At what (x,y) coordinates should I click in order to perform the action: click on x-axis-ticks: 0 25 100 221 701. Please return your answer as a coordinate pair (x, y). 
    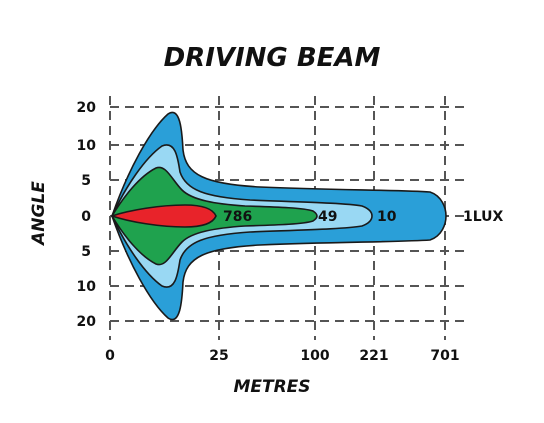
    Looking at the image, I should click on (282, 356).